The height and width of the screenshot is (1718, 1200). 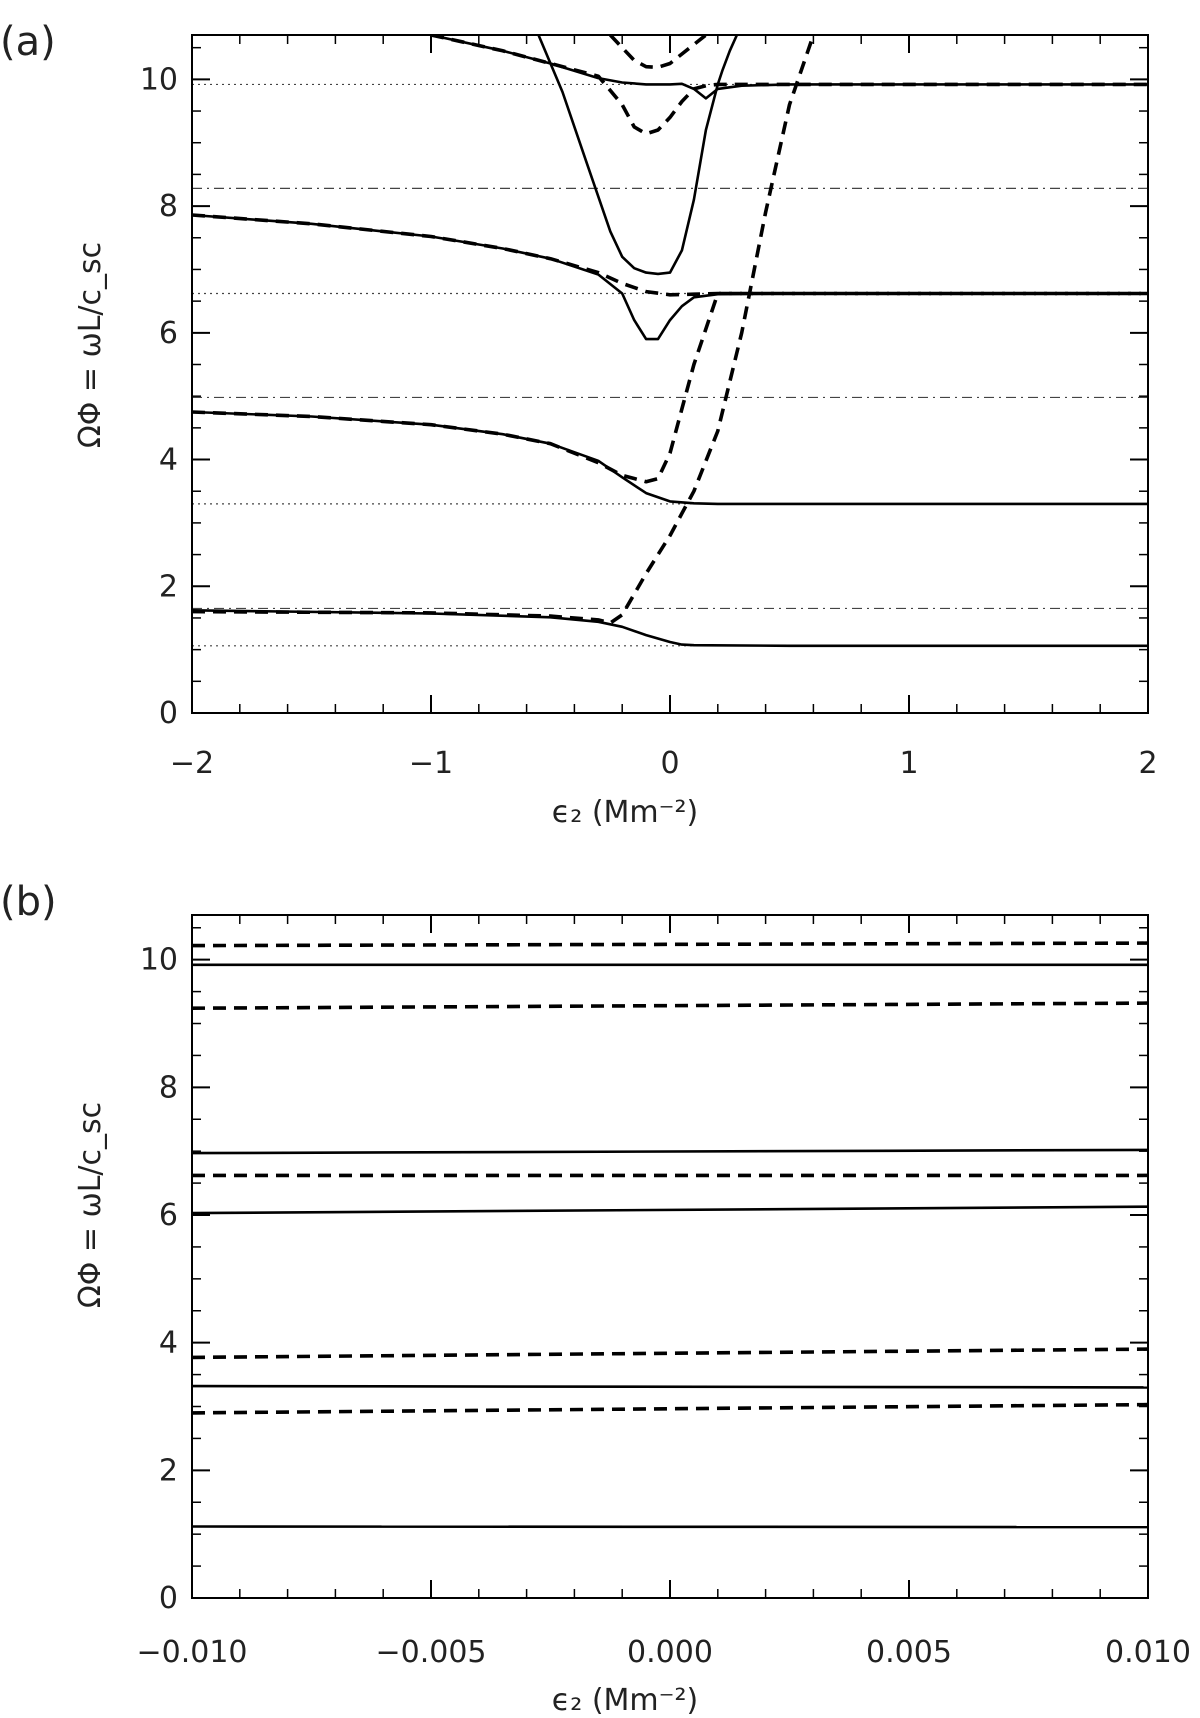 I want to click on x-tick-label-3: 0.005, so click(x=909, y=1652).